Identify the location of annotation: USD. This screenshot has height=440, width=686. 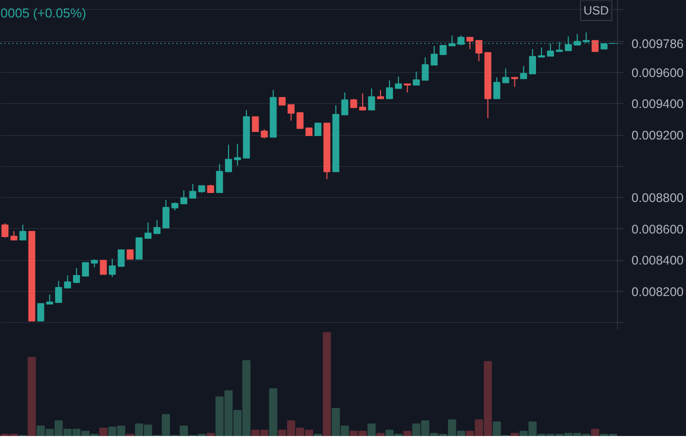
(597, 11).